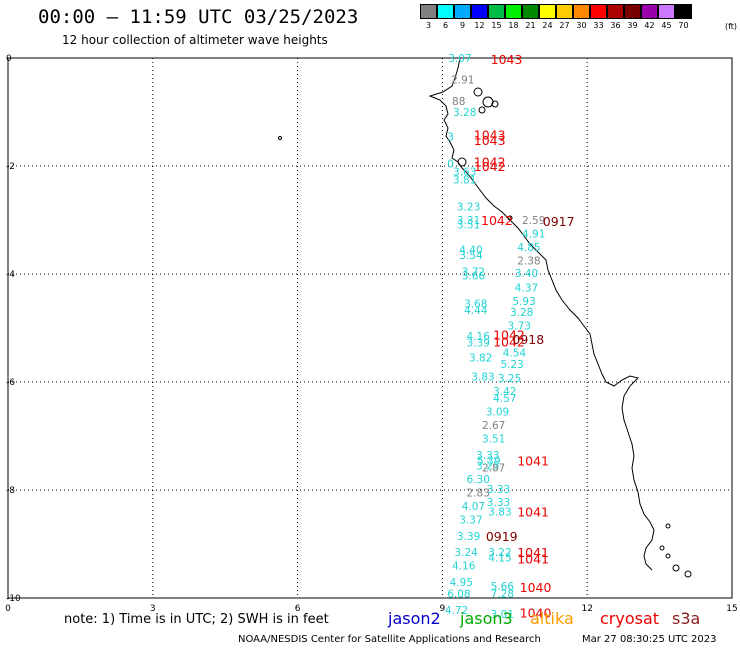 This screenshot has width=740, height=650. I want to click on swh-value-label: 0, so click(450, 164).